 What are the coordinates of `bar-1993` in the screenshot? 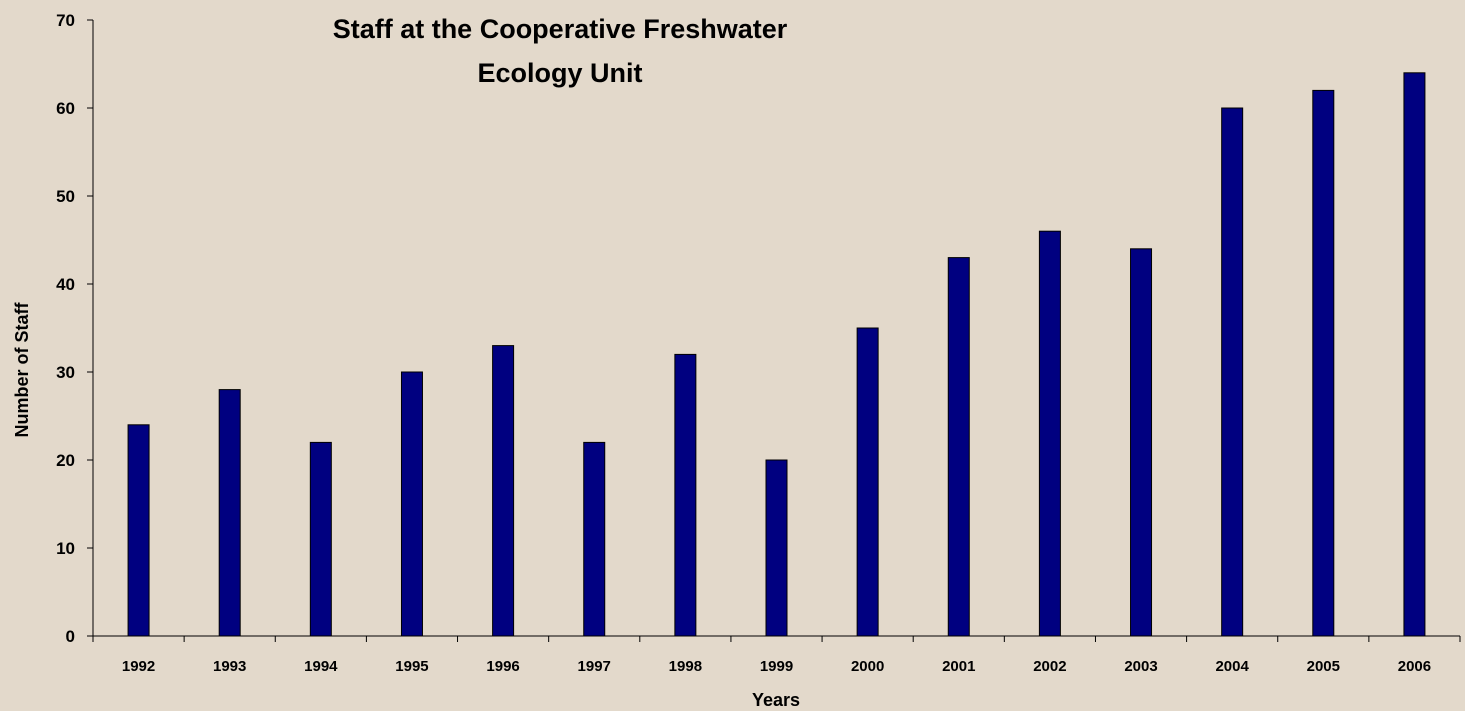 It's located at (229, 513).